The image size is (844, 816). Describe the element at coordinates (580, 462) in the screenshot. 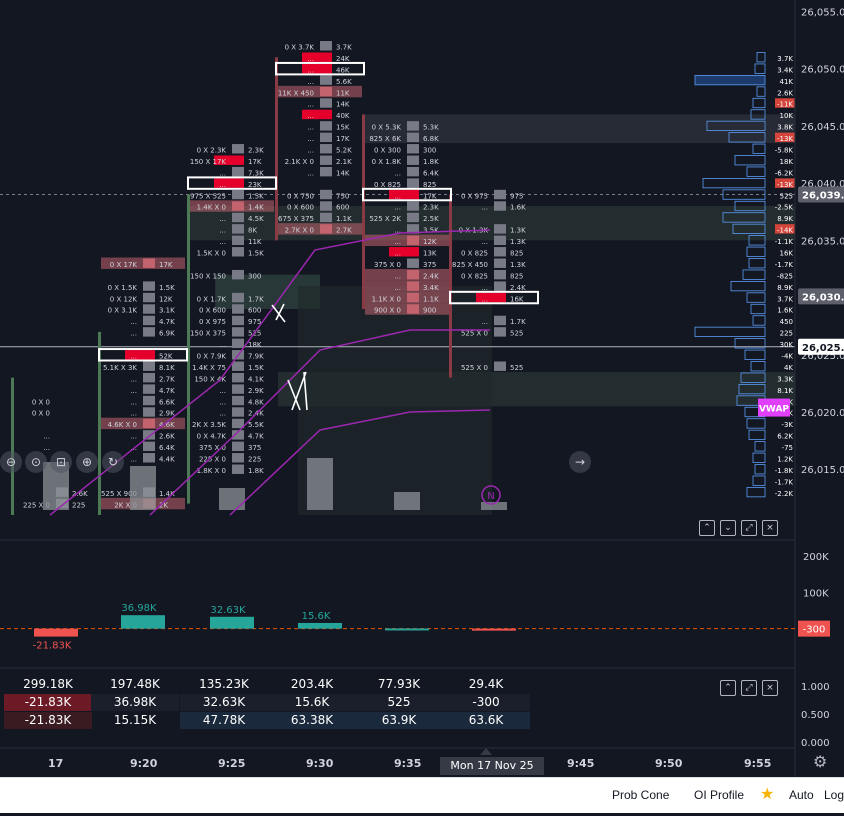

I see `arrow-right-icon: →` at that location.